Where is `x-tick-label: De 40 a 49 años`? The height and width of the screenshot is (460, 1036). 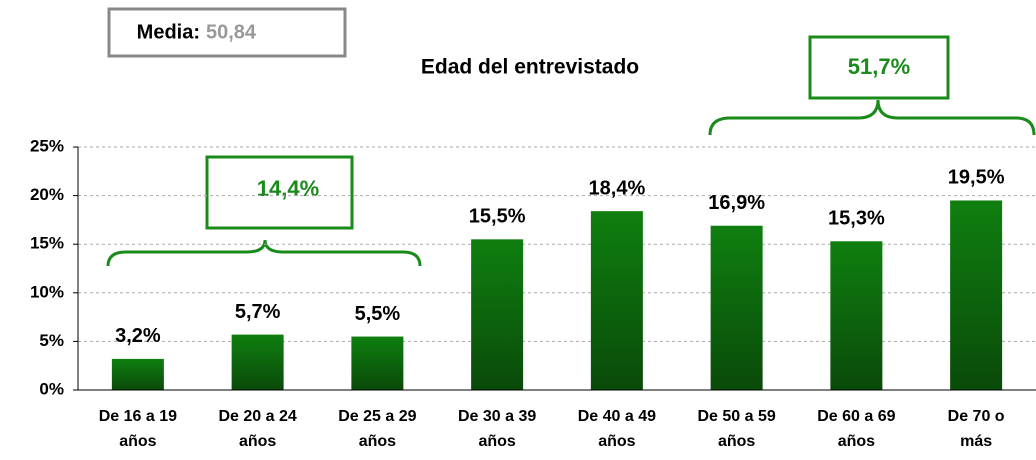 x-tick-label: De 40 a 49 años is located at coordinates (617, 429).